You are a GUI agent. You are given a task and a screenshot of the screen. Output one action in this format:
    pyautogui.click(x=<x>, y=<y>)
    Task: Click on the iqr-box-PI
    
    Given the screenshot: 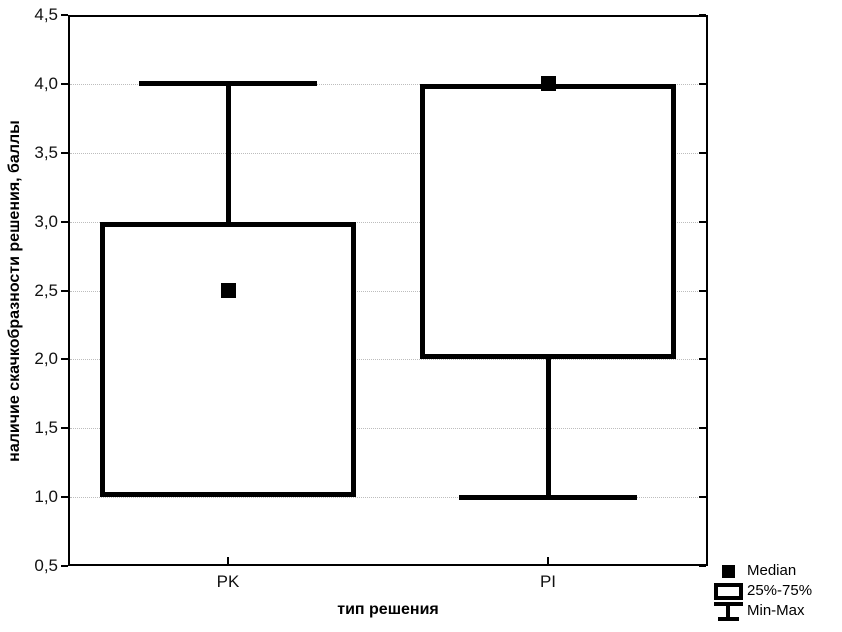 What is the action you would take?
    pyautogui.click(x=548, y=221)
    